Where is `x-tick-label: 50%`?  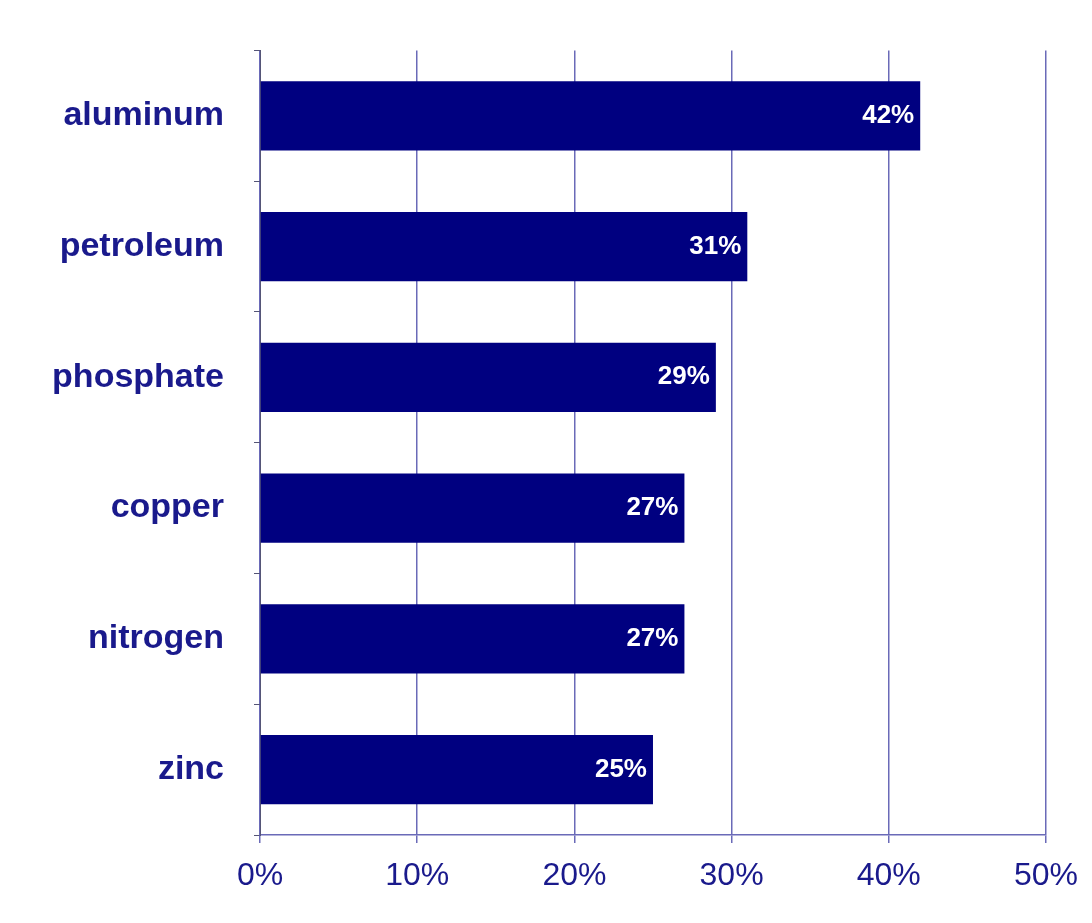
x-tick-label: 50% is located at coordinates (1045, 874).